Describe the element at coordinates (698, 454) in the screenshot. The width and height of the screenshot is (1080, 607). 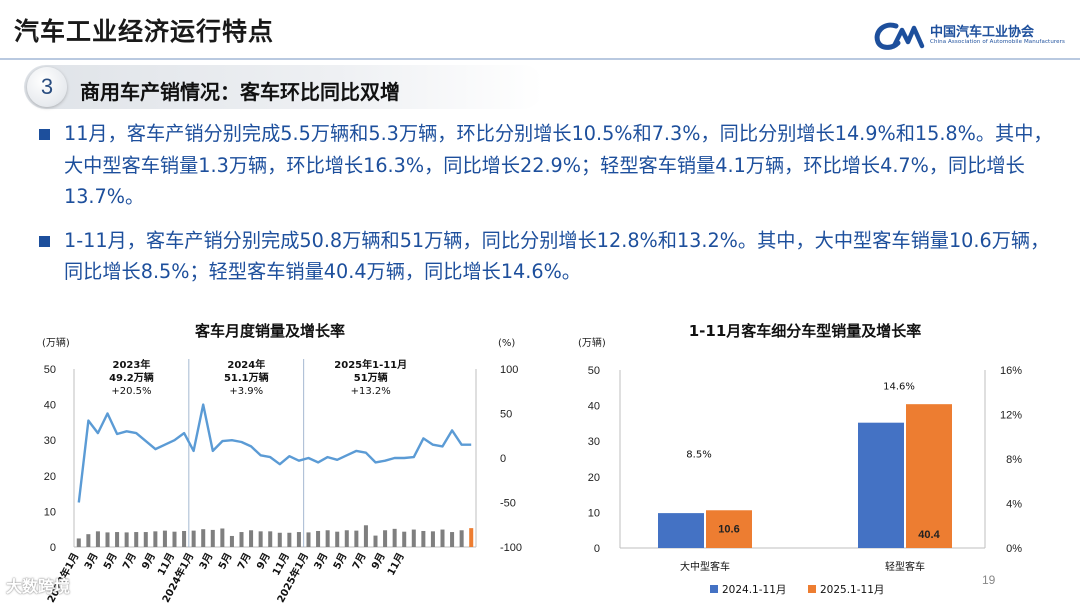
I see `growth-rate-label: 8.5%` at that location.